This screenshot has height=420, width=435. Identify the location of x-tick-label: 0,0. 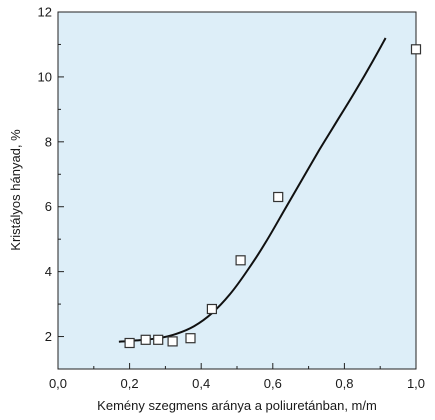
(58, 383).